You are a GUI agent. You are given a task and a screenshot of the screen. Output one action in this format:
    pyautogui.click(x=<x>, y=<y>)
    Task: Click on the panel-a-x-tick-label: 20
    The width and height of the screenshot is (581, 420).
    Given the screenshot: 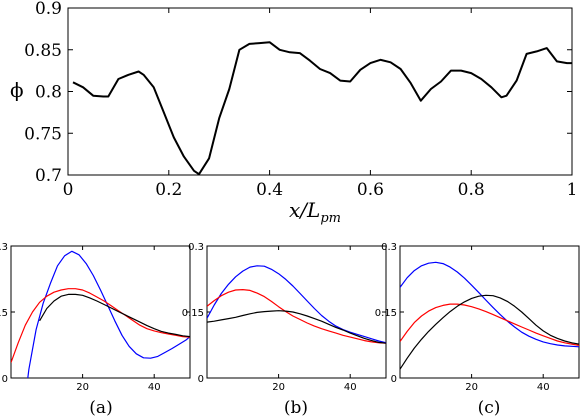 What is the action you would take?
    pyautogui.click(x=82, y=387)
    